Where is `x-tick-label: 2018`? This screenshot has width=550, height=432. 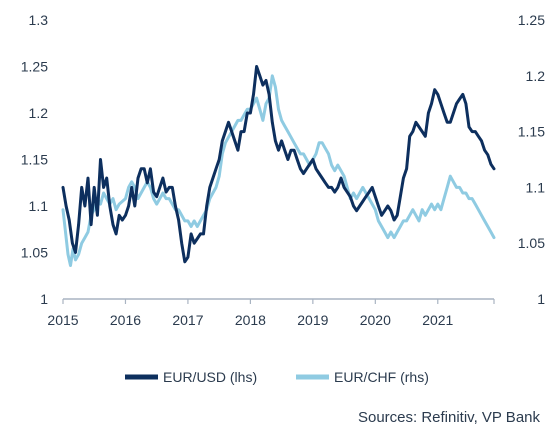
x-tick-label: 2018 is located at coordinates (250, 320).